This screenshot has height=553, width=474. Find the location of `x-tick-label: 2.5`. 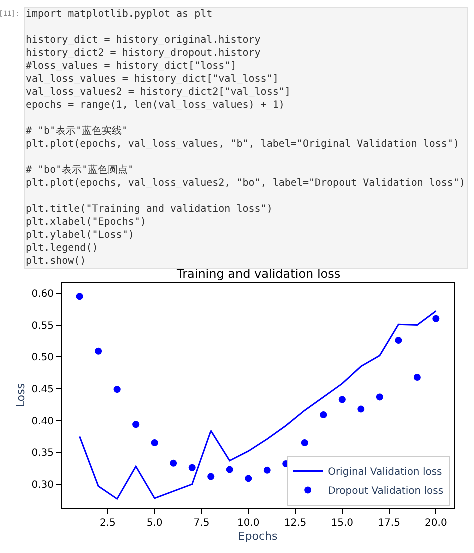

x-tick-label: 2.5 is located at coordinates (108, 523).